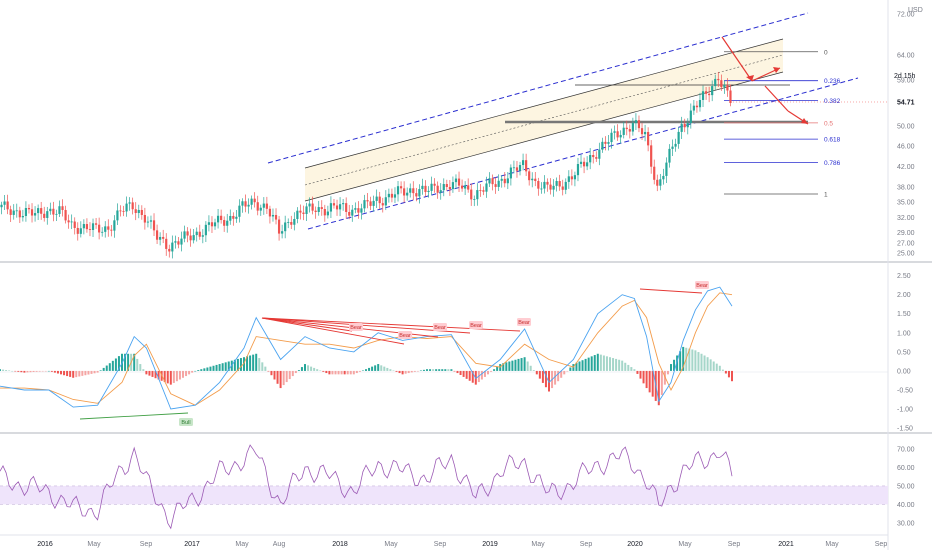  What do you see at coordinates (366, 487) in the screenshot?
I see `rsi-path` at bounding box center [366, 487].